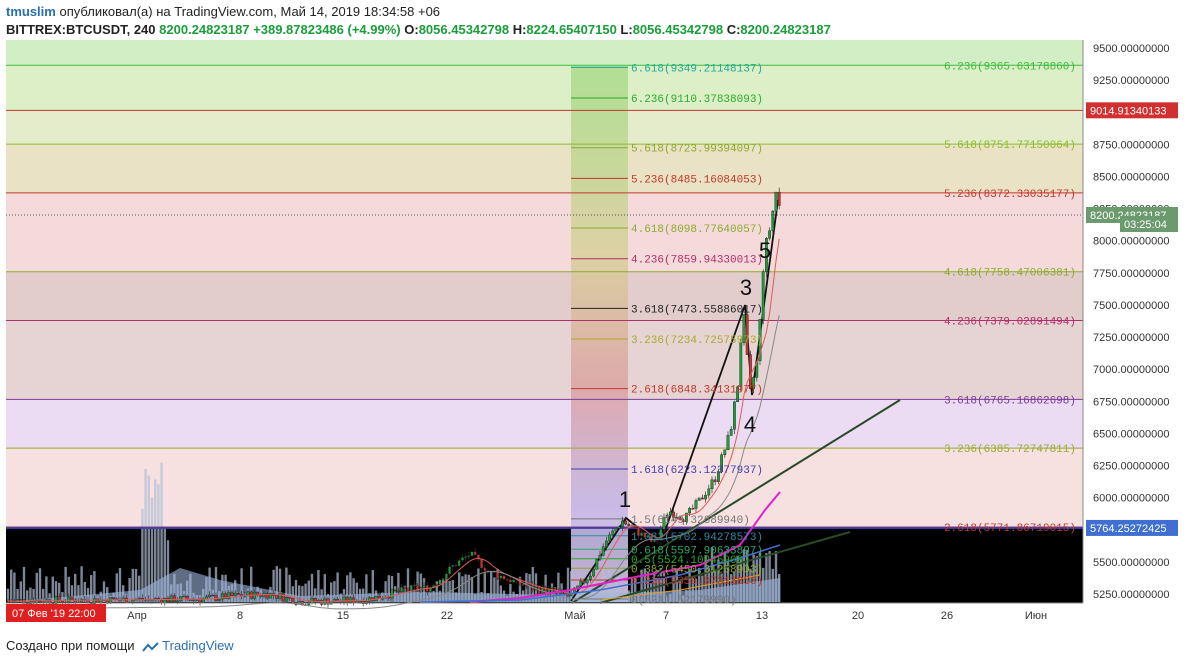  I want to click on y-tick-12: 6500.00000000, so click(1131, 434).